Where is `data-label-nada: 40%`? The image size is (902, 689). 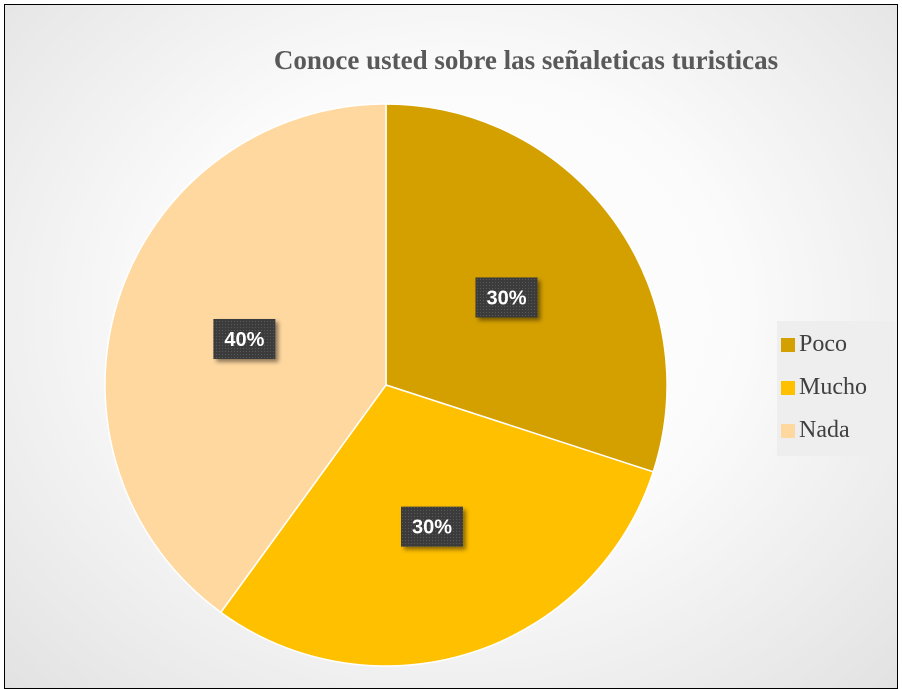
data-label-nada: 40% is located at coordinates (244, 338).